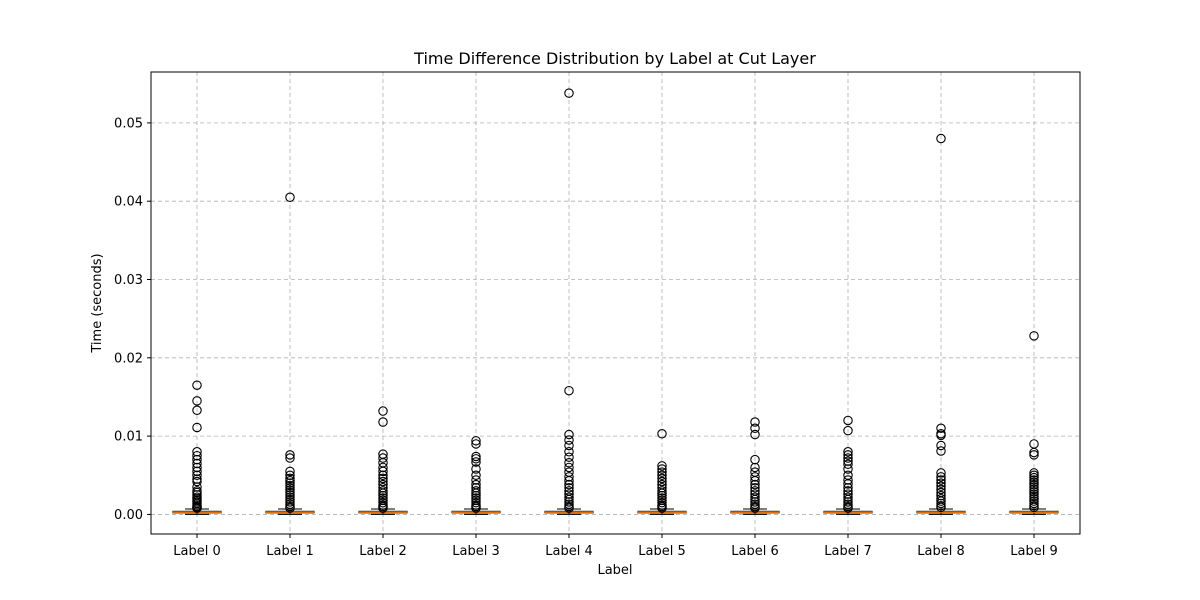 The width and height of the screenshot is (1200, 600). What do you see at coordinates (940, 551) in the screenshot?
I see `x-tick-label: Label 8` at bounding box center [940, 551].